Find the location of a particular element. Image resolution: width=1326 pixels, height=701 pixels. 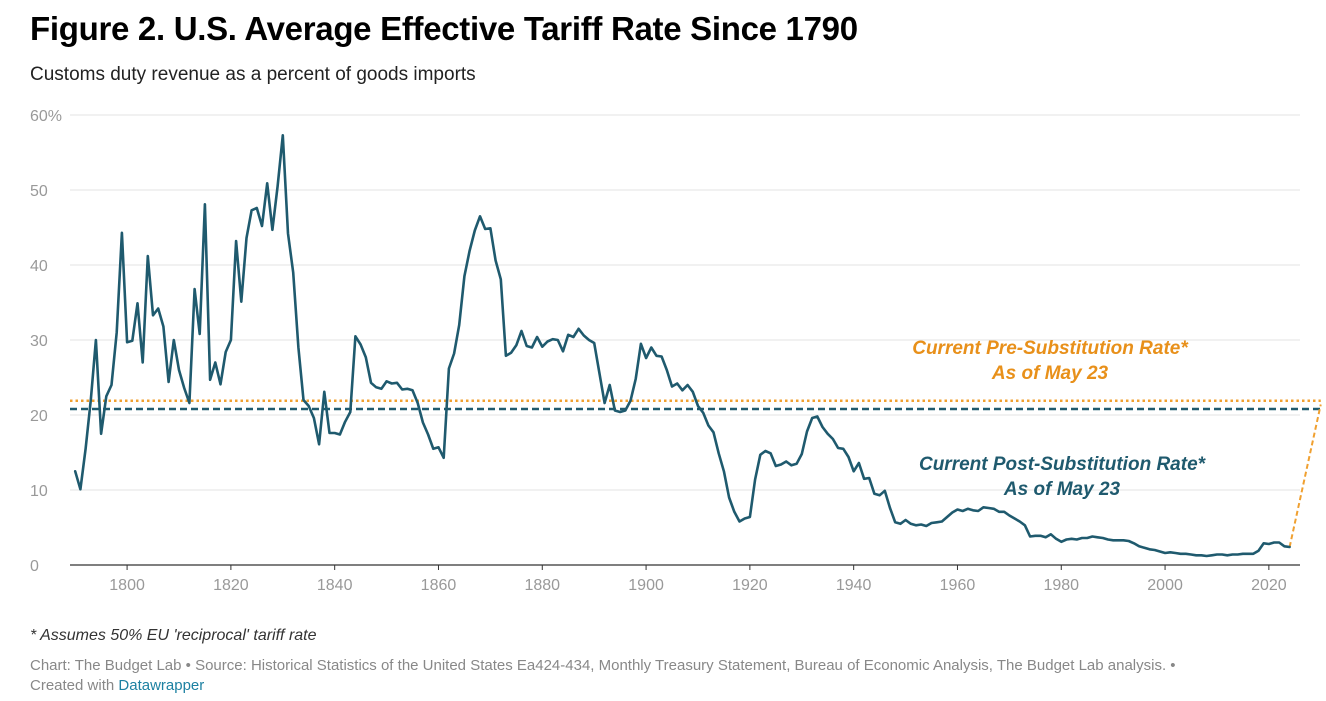

y-axis-ticks: 0 10 20 30 40 50 60% is located at coordinates (46, 341).